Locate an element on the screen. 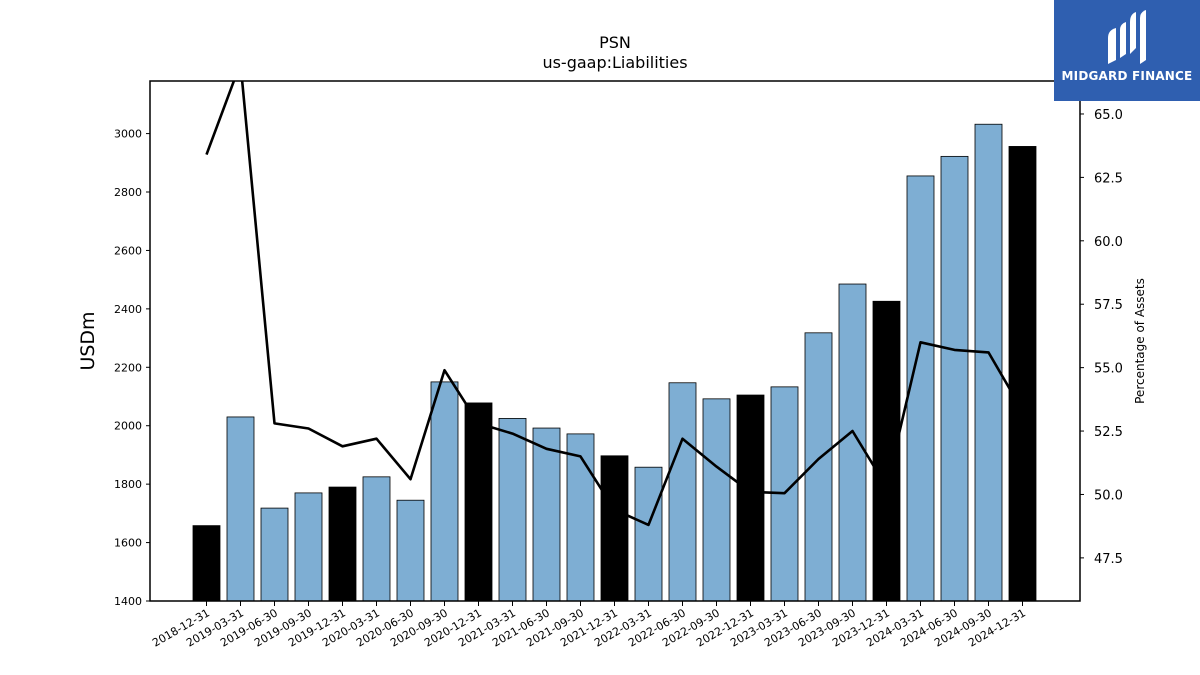 This screenshot has height=675, width=1200. y2-tick-label: 52.5 is located at coordinates (1108, 432).